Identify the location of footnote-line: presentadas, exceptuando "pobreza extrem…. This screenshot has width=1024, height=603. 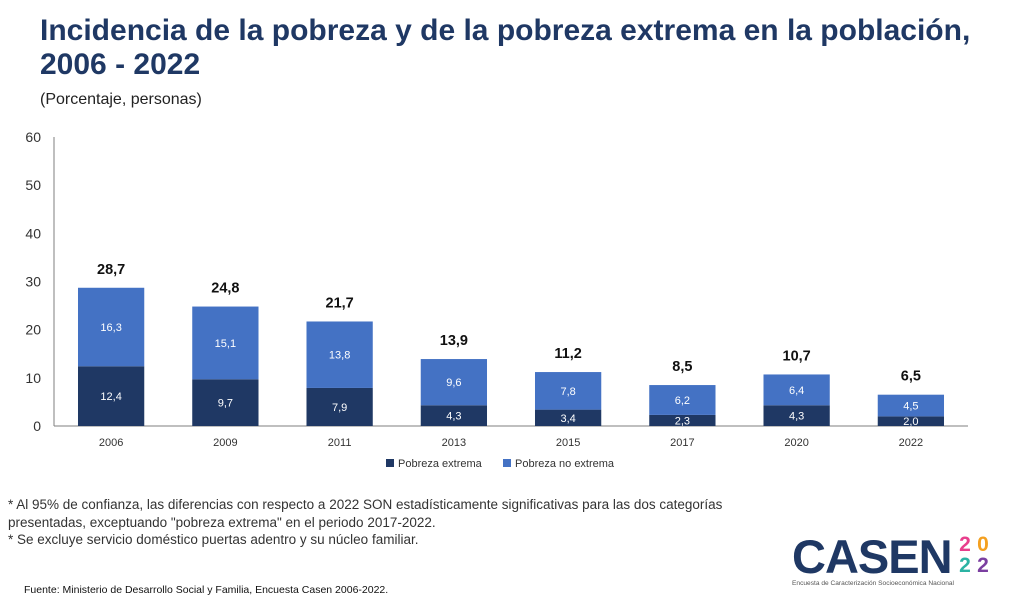
(222, 522).